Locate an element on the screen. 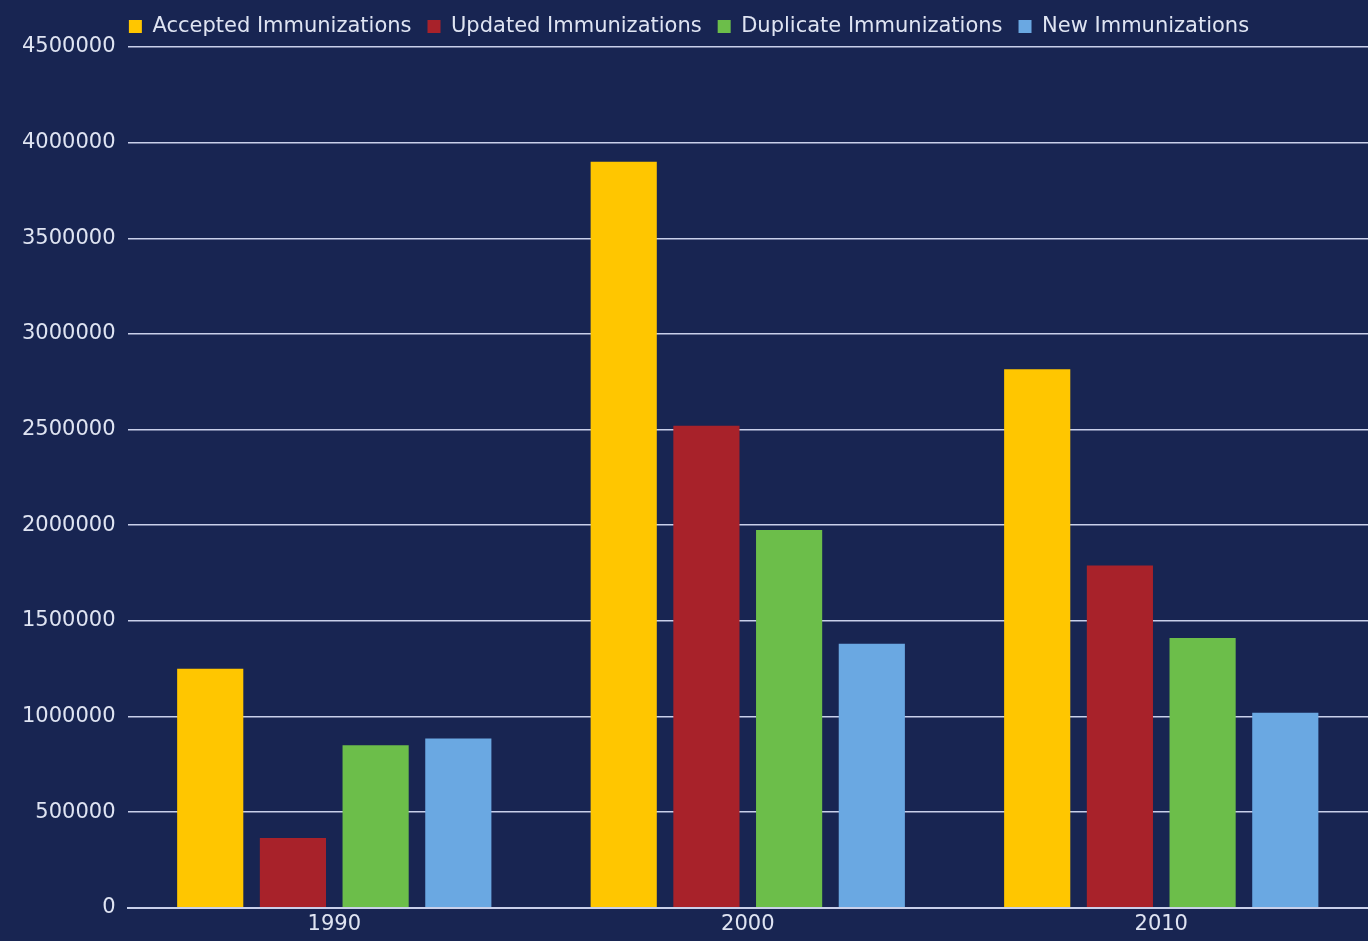 The width and height of the screenshot is (1368, 941). y-tick-label: 4500000 is located at coordinates (68, 45).